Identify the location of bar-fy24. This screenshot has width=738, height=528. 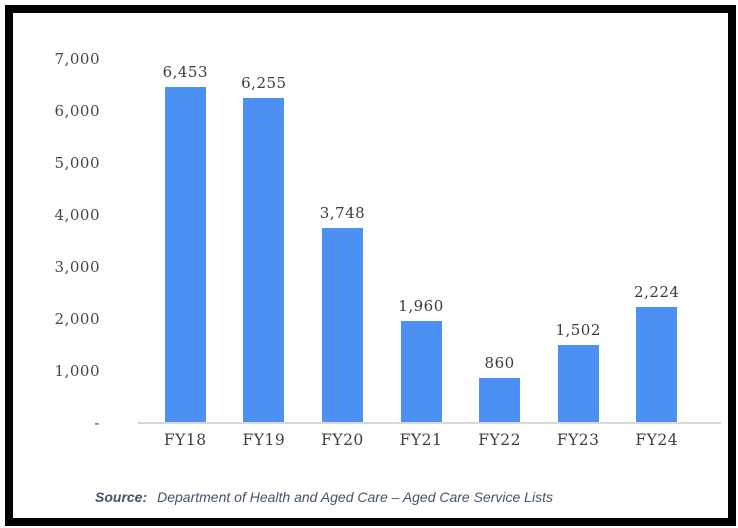
(657, 365).